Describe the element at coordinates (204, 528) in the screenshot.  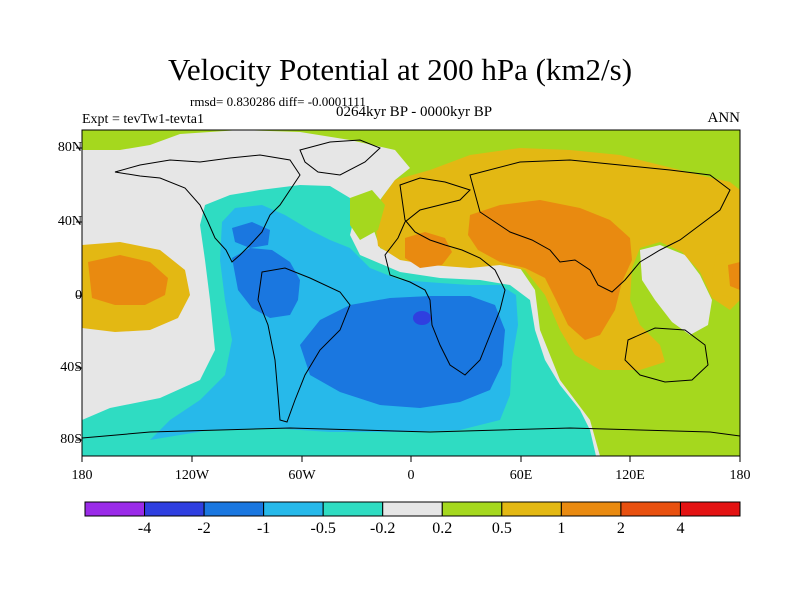
I see `colorbar-label: -2` at that location.